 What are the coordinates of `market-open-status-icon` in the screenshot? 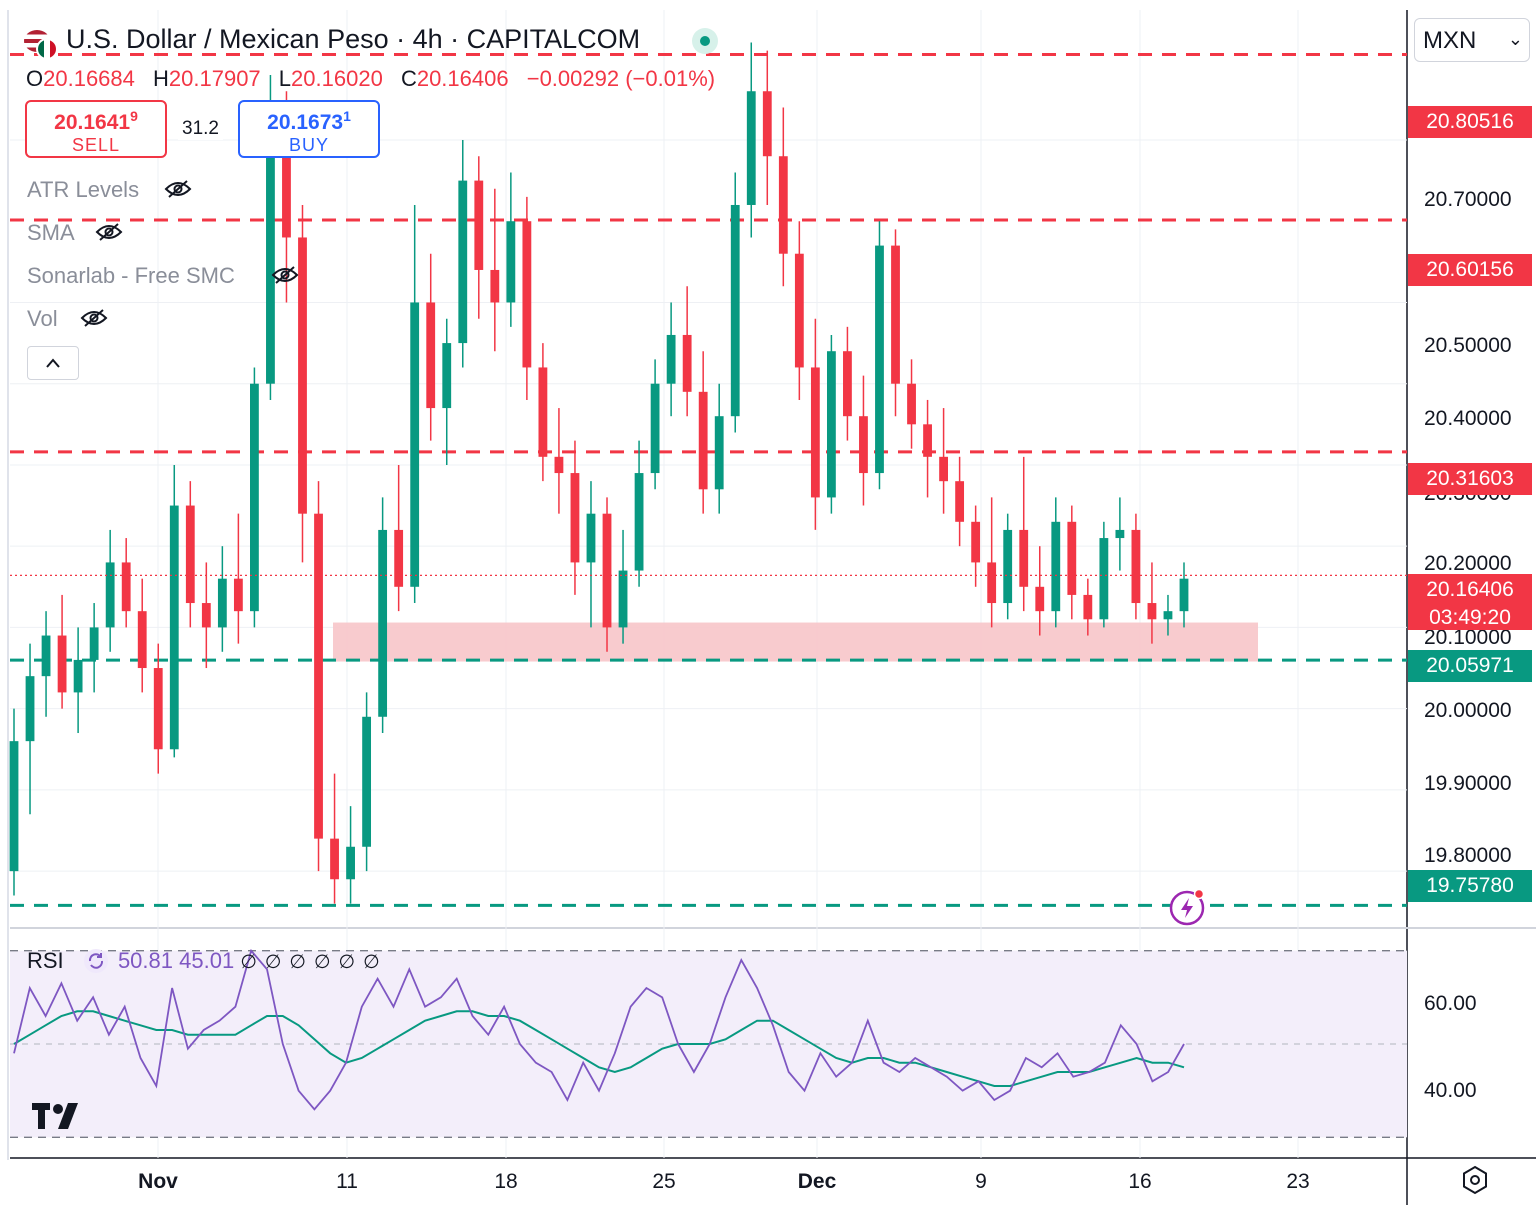 It's located at (705, 41).